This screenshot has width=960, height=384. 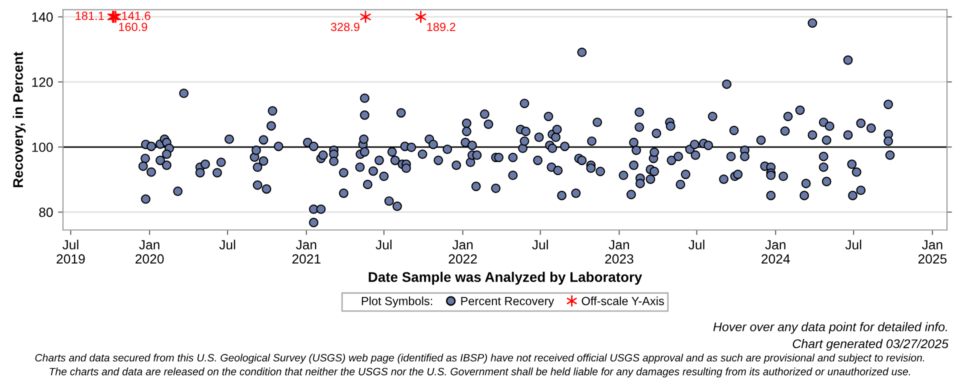 I want to click on x-tick-label: Jan 2024, so click(x=776, y=252).